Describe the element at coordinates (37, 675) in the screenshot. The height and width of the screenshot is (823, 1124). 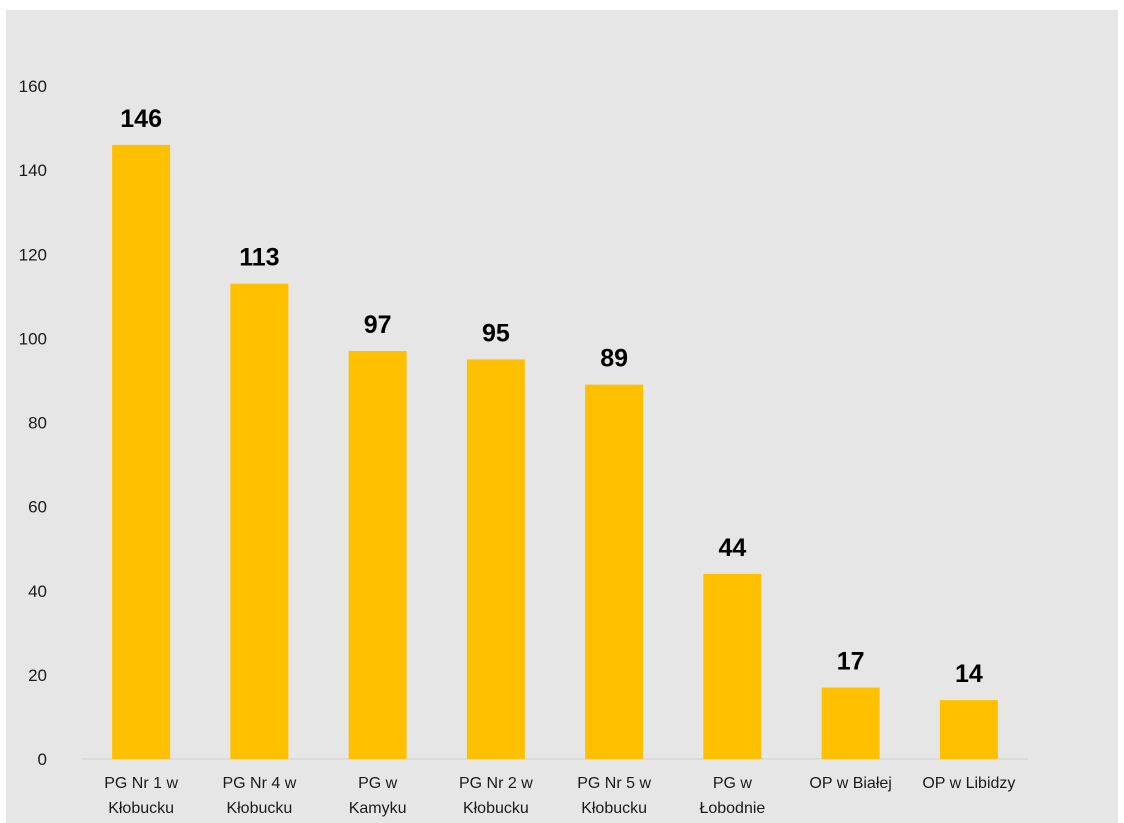
I see `y-tick-label: 20` at that location.